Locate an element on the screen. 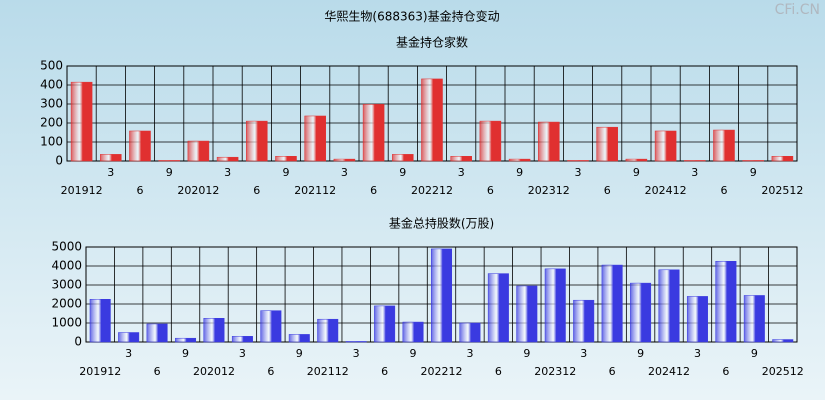 The image size is (825, 400). y-tick-label: 2000 is located at coordinates (66, 304).